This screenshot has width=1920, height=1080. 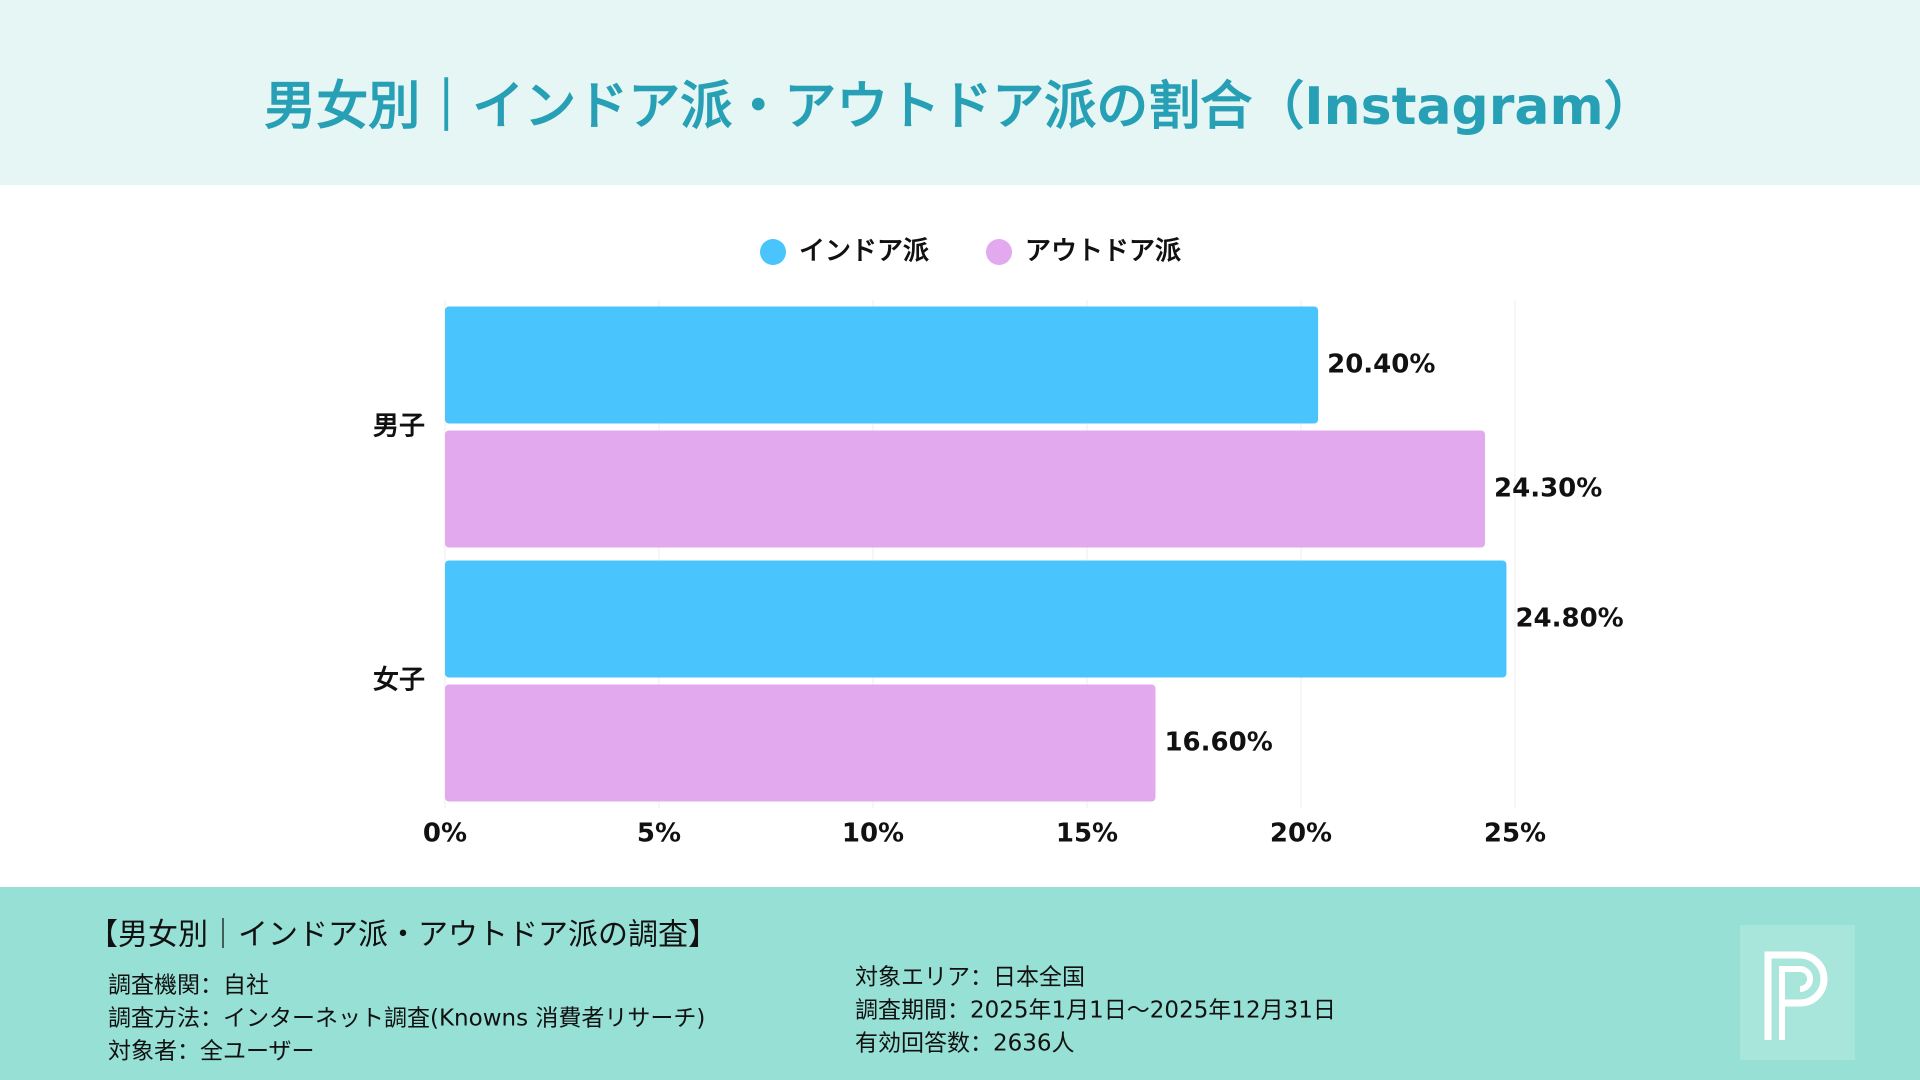 I want to click on chart-title: 男女別｜インドア派・アウトドア派の割合（Instagram）, so click(x=959, y=107).